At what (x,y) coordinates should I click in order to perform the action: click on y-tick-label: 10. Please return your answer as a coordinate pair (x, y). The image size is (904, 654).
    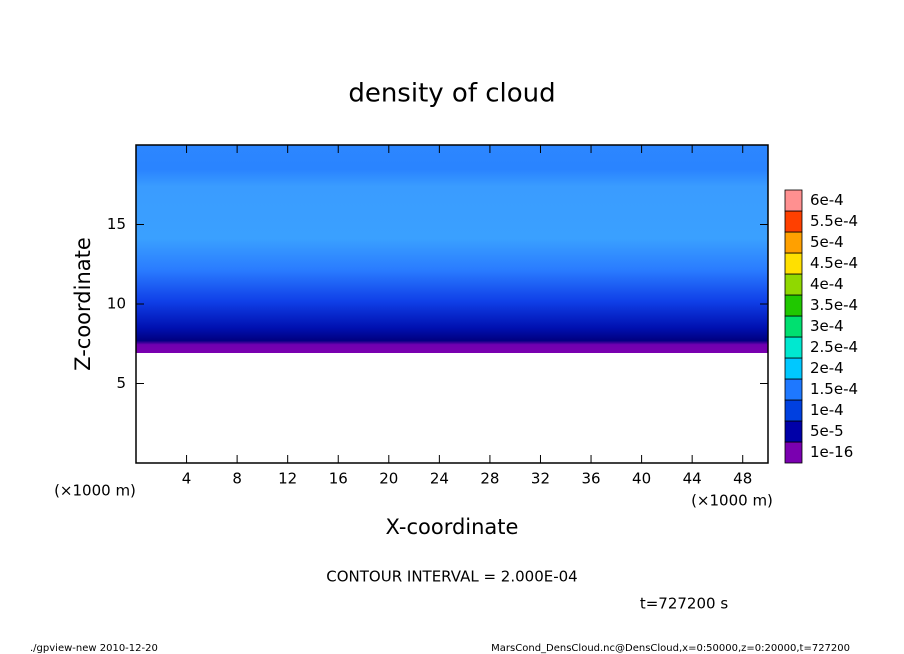
    Looking at the image, I should click on (116, 304).